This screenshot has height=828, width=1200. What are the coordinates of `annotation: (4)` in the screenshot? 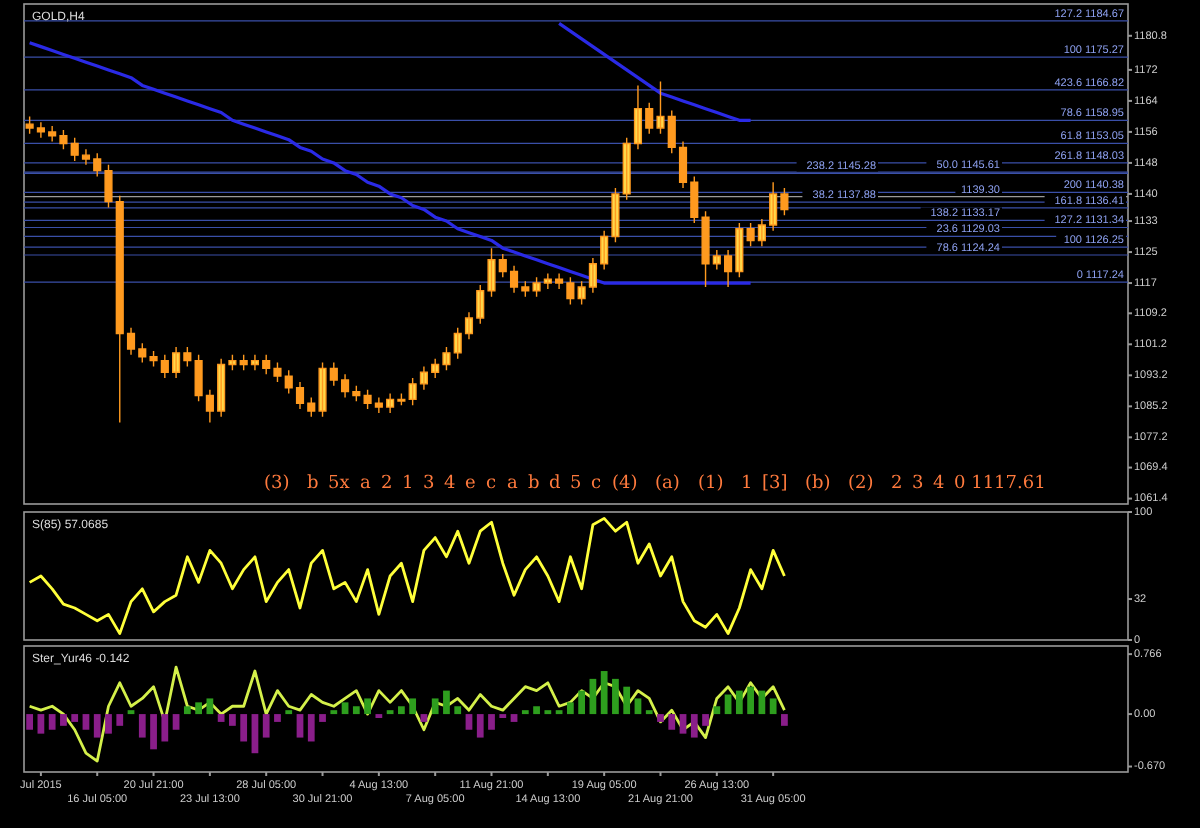 It's located at (625, 484).